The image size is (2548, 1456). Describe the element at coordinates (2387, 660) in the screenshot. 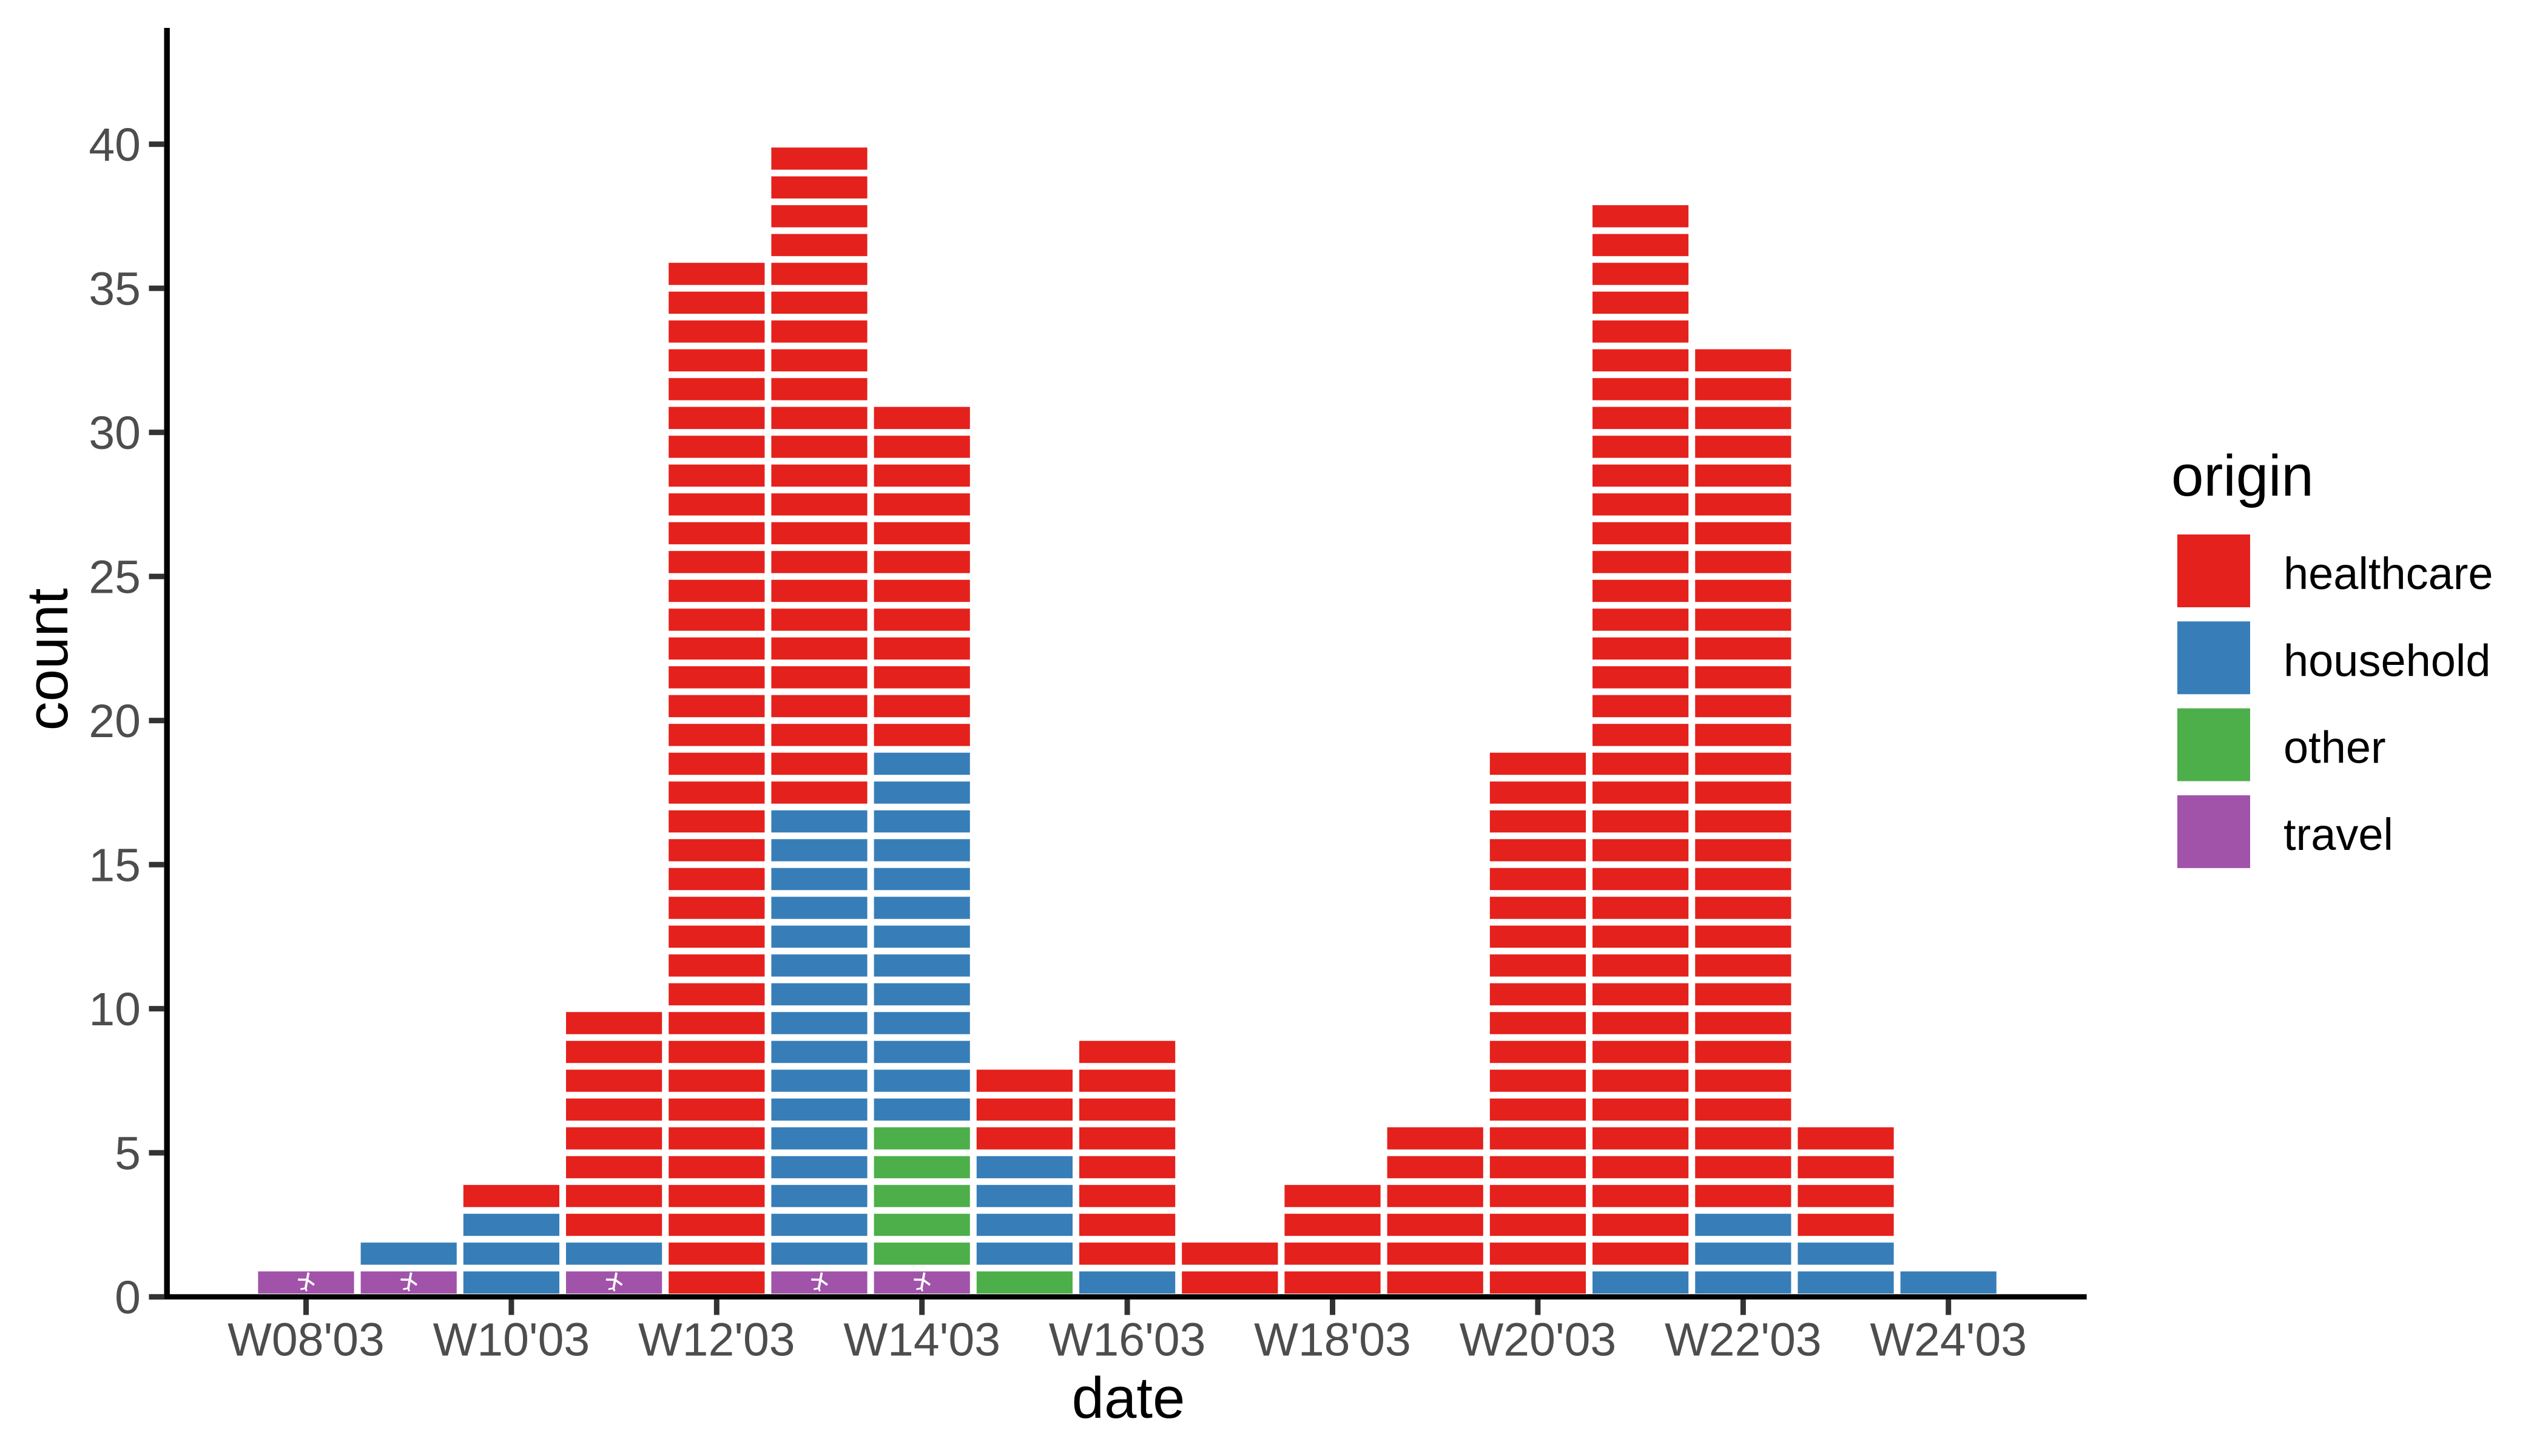

I see `svg-text: household` at that location.